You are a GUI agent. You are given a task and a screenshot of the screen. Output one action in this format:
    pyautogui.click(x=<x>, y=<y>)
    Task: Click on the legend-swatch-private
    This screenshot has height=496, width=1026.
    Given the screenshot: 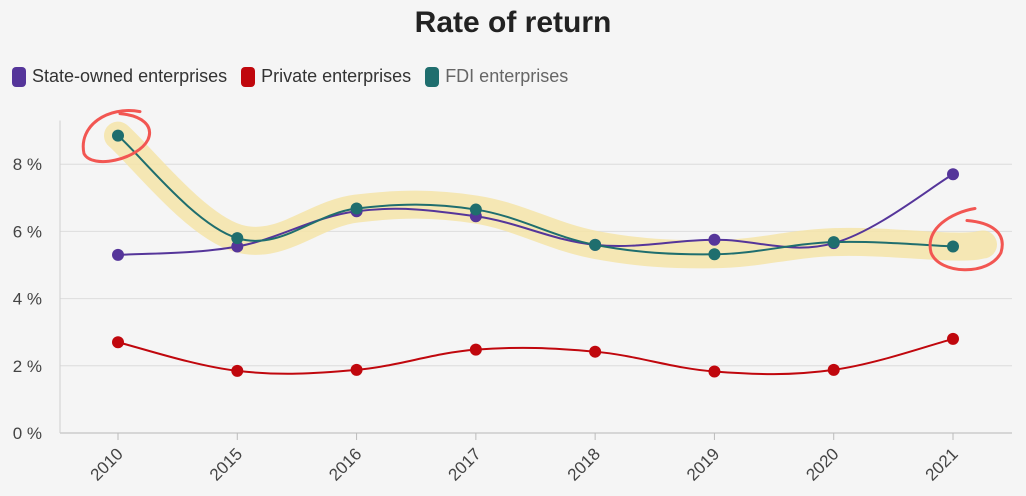 What is the action you would take?
    pyautogui.click(x=248, y=76)
    